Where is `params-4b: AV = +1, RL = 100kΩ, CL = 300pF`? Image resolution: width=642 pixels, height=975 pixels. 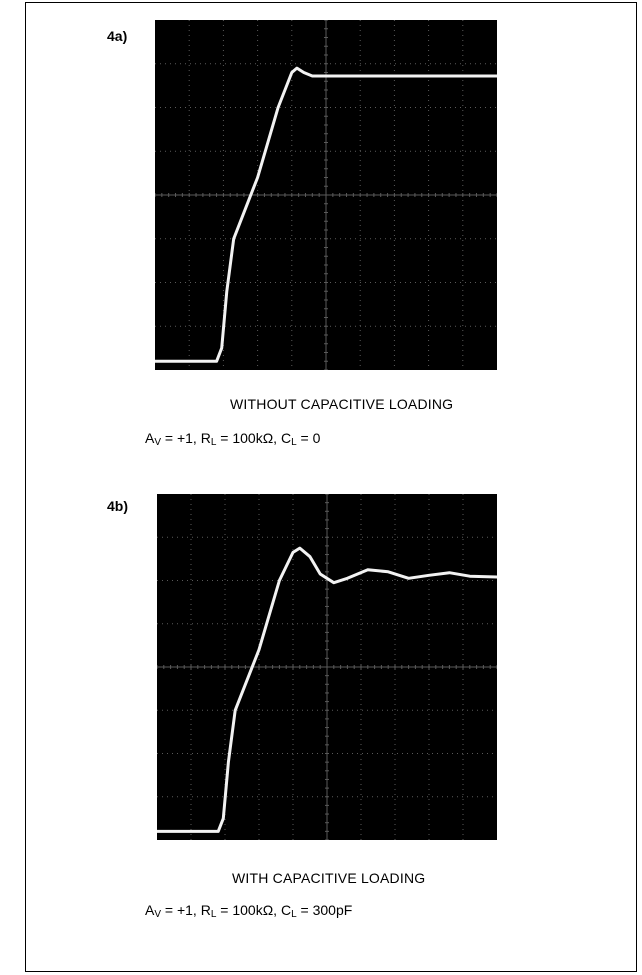 params-4b: AV = +1, RL = 100kΩ, CL = 300pF is located at coordinates (248, 911).